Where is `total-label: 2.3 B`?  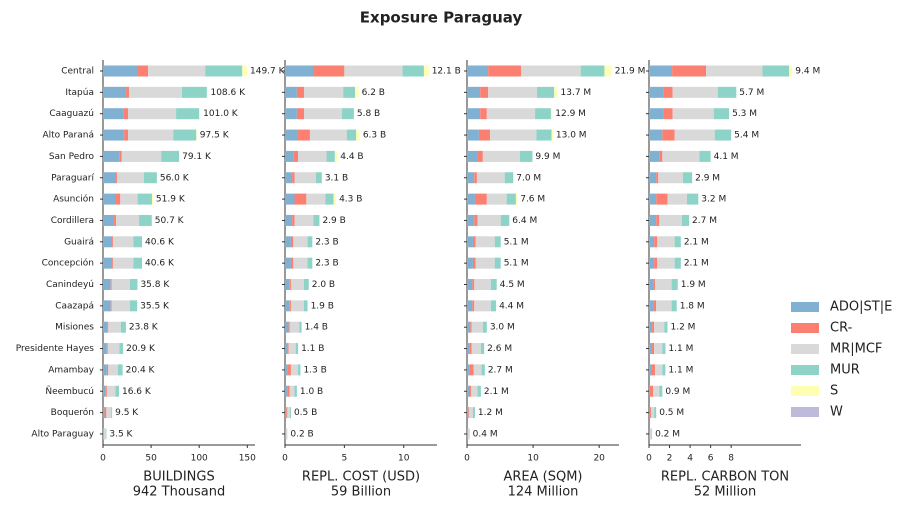
total-label: 2.3 B is located at coordinates (326, 264).